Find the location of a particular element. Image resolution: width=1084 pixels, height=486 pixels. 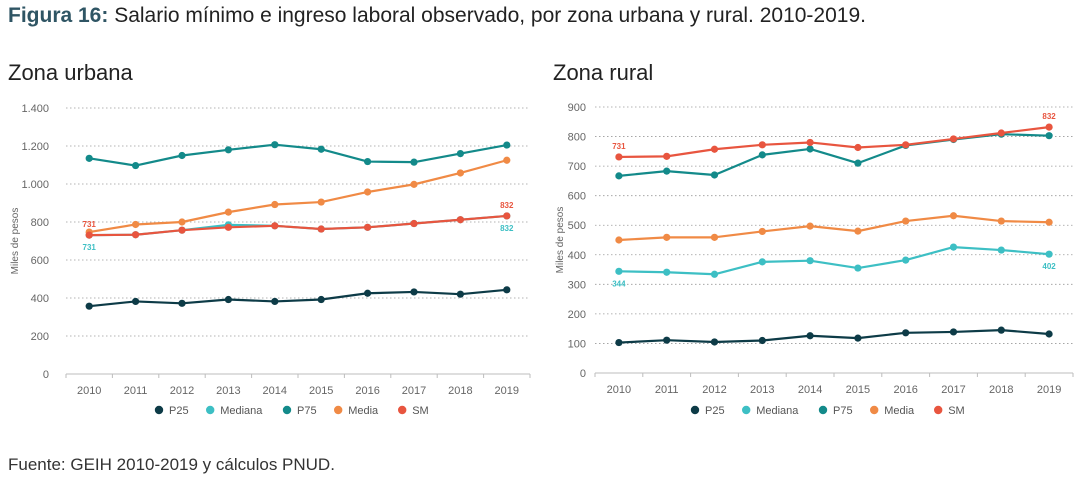

legend-marker-mediana is located at coordinates (210, 410).